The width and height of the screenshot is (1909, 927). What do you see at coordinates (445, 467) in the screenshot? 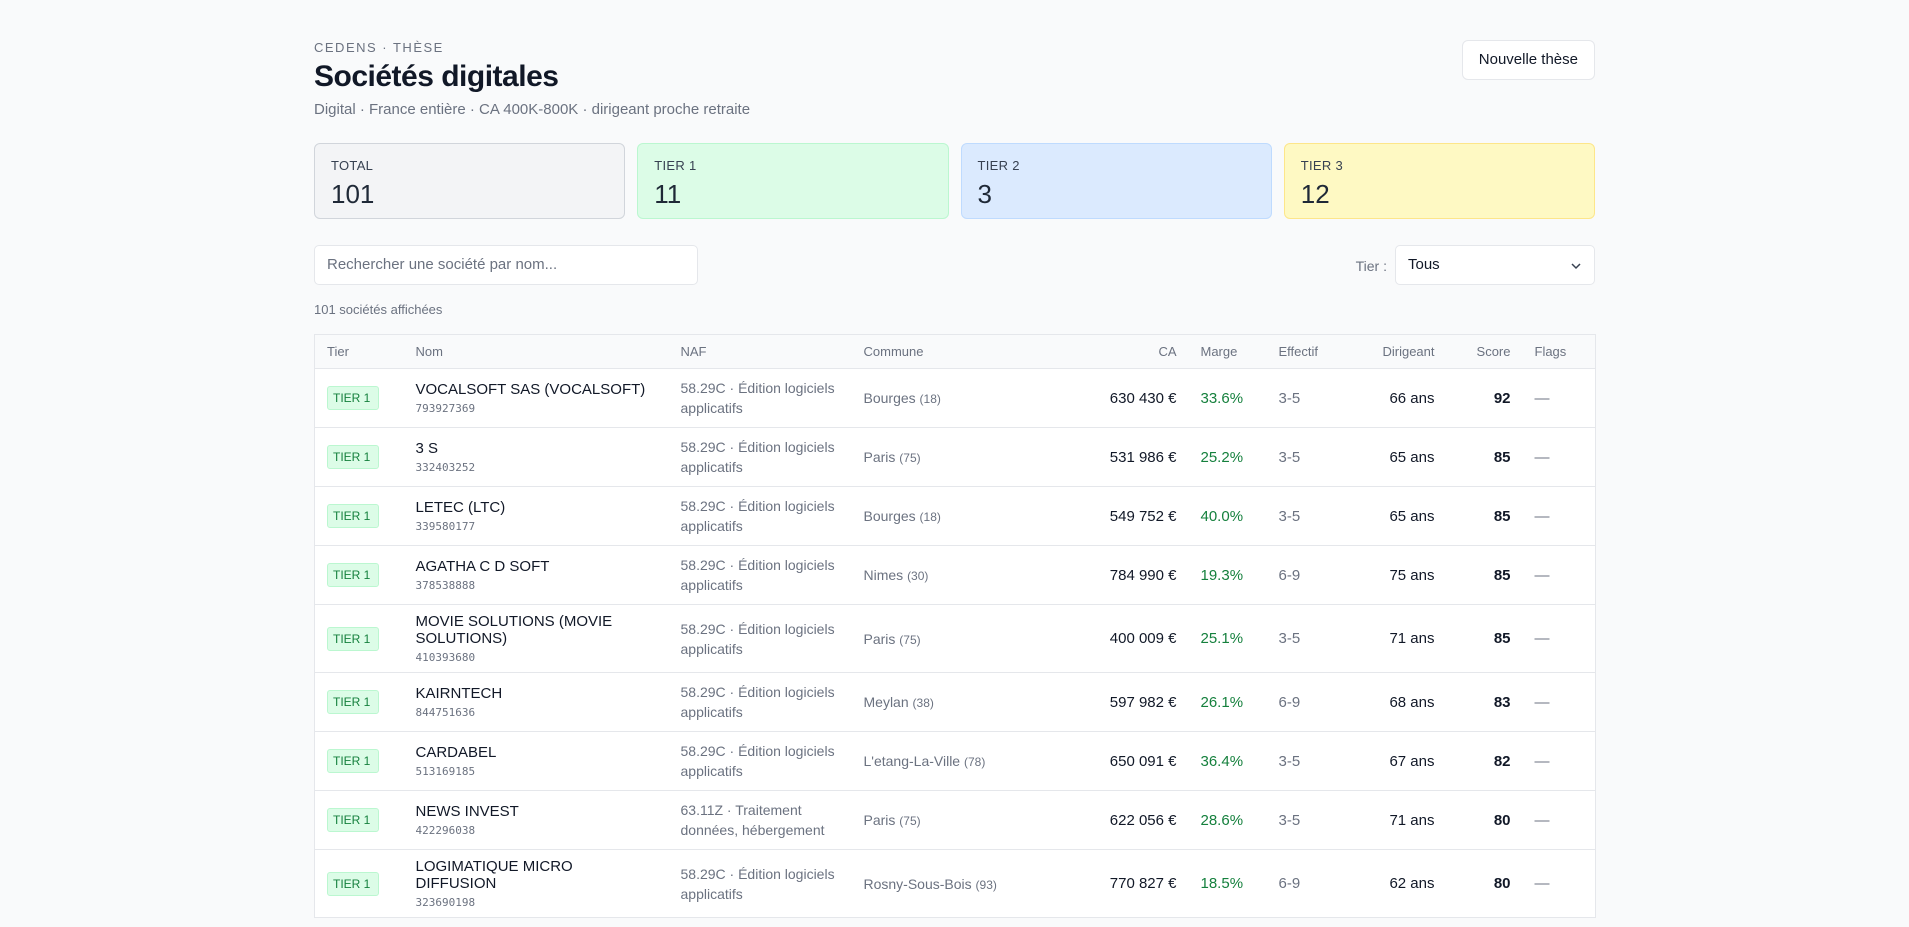
I see `siren: 332403252` at bounding box center [445, 467].